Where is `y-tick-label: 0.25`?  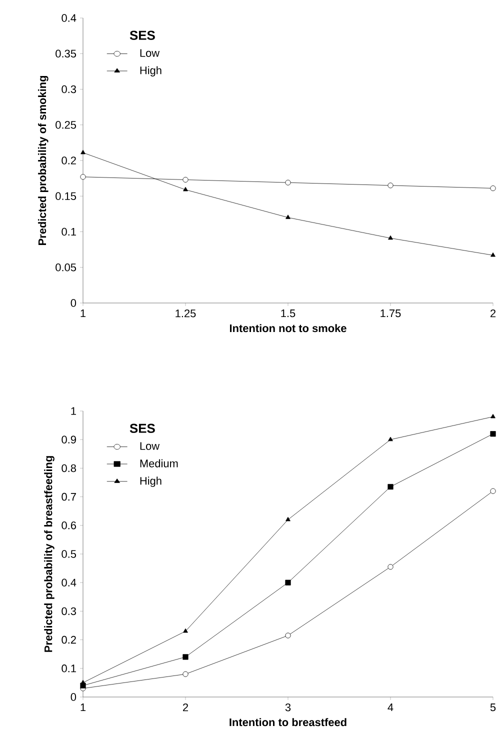
y-tick-label: 0.25 is located at coordinates (66, 125).